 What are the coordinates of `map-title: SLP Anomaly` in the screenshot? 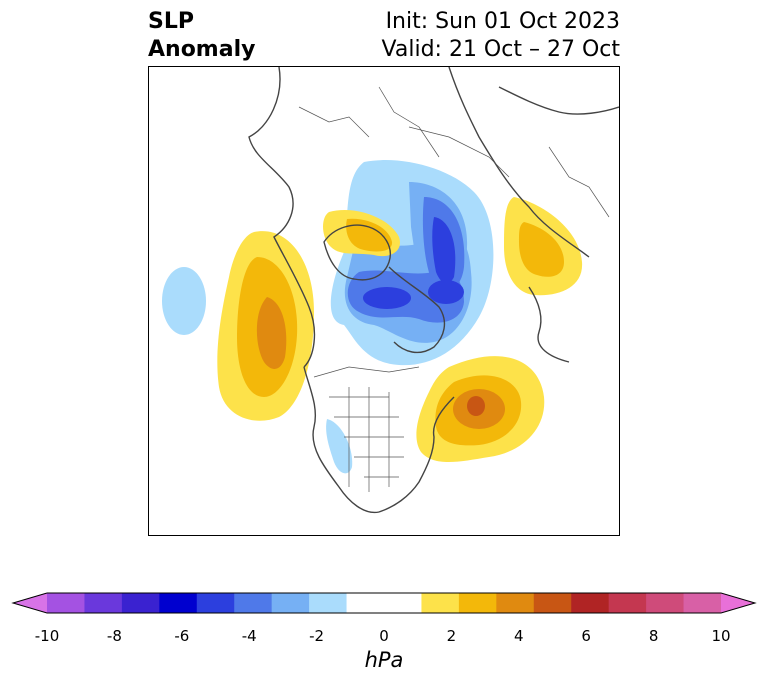 It's located at (201, 36).